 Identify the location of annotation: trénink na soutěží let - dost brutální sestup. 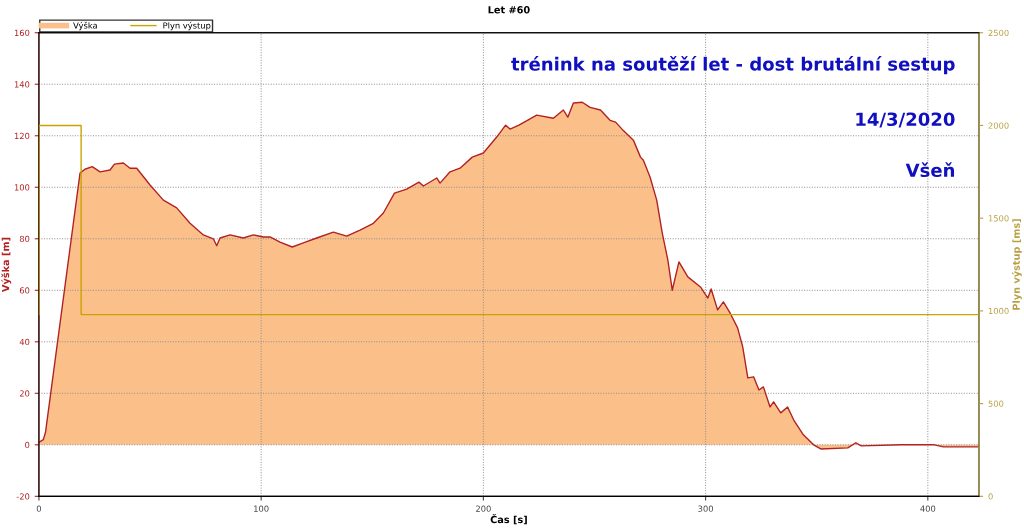
(733, 65).